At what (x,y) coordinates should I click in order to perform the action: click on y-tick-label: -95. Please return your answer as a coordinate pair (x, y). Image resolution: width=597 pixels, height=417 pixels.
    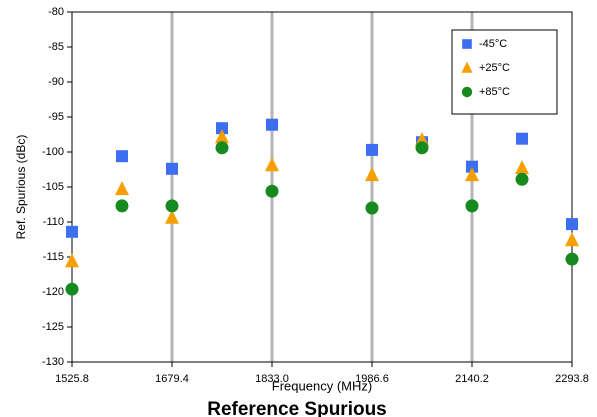
    Looking at the image, I should click on (56, 117).